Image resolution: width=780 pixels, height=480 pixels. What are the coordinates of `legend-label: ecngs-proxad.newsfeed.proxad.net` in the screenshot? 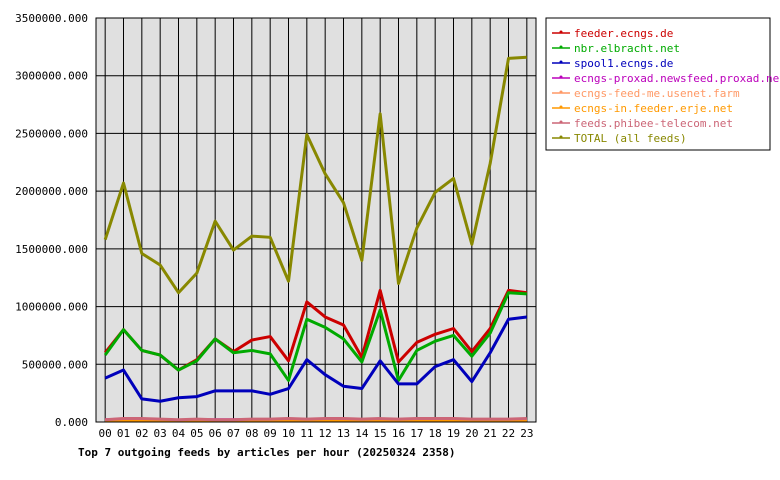 It's located at (677, 78).